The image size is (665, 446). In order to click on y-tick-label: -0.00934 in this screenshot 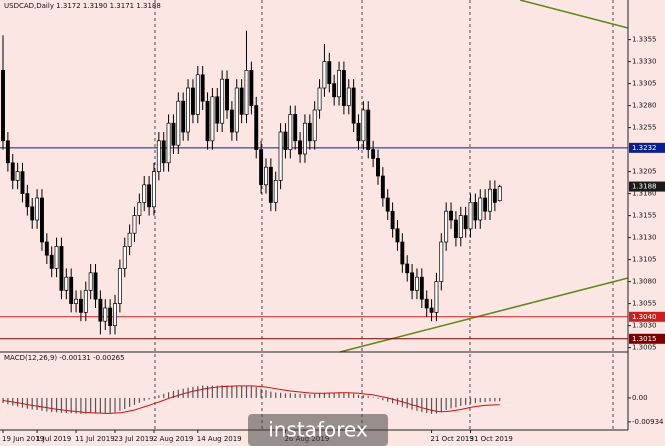, I will do `click(648, 422)`.